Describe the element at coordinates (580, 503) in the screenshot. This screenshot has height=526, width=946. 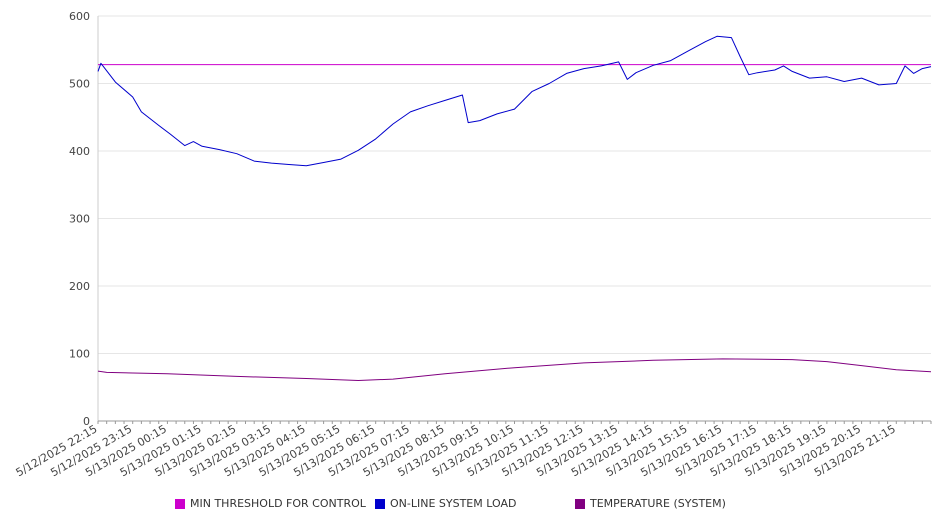
I see `legend-swatch-temperature` at that location.